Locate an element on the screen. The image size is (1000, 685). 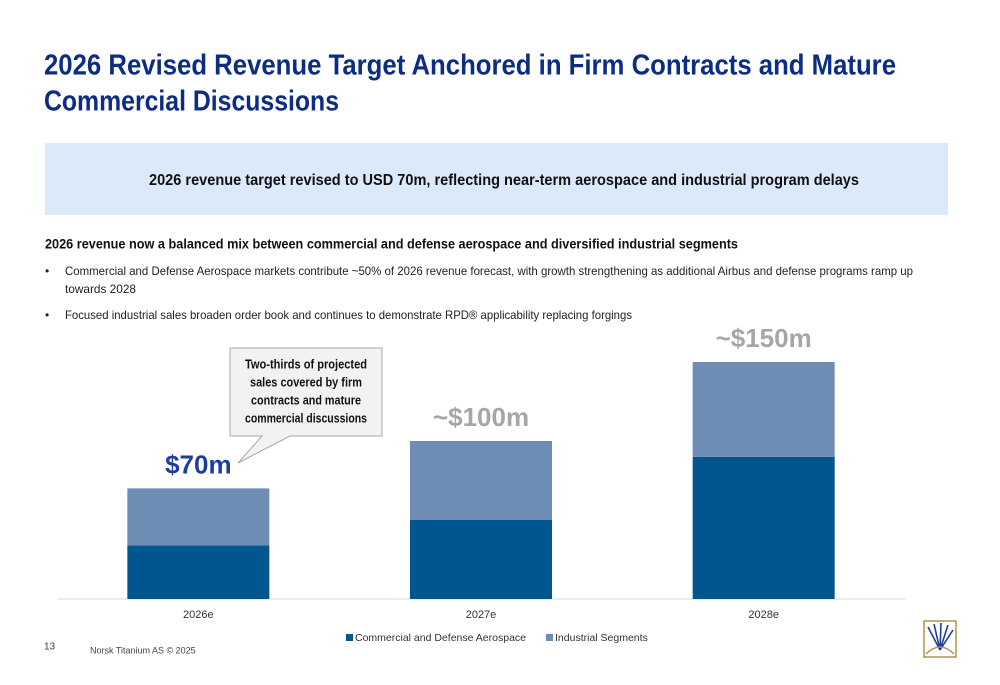
x-tick-label: 2027e is located at coordinates (481, 615).